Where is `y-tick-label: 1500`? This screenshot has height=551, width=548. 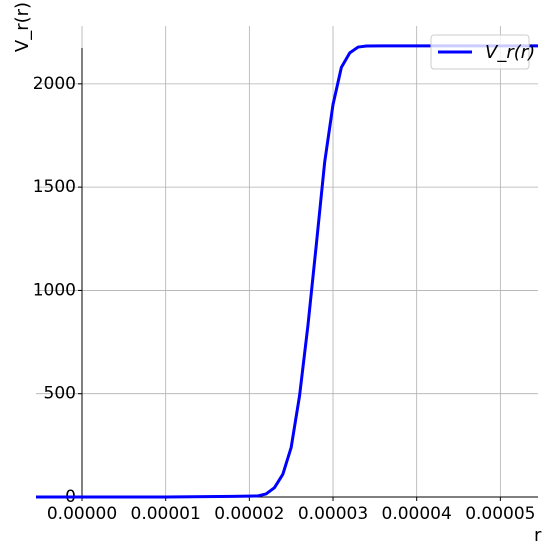 y-tick-label: 1500 is located at coordinates (54, 187).